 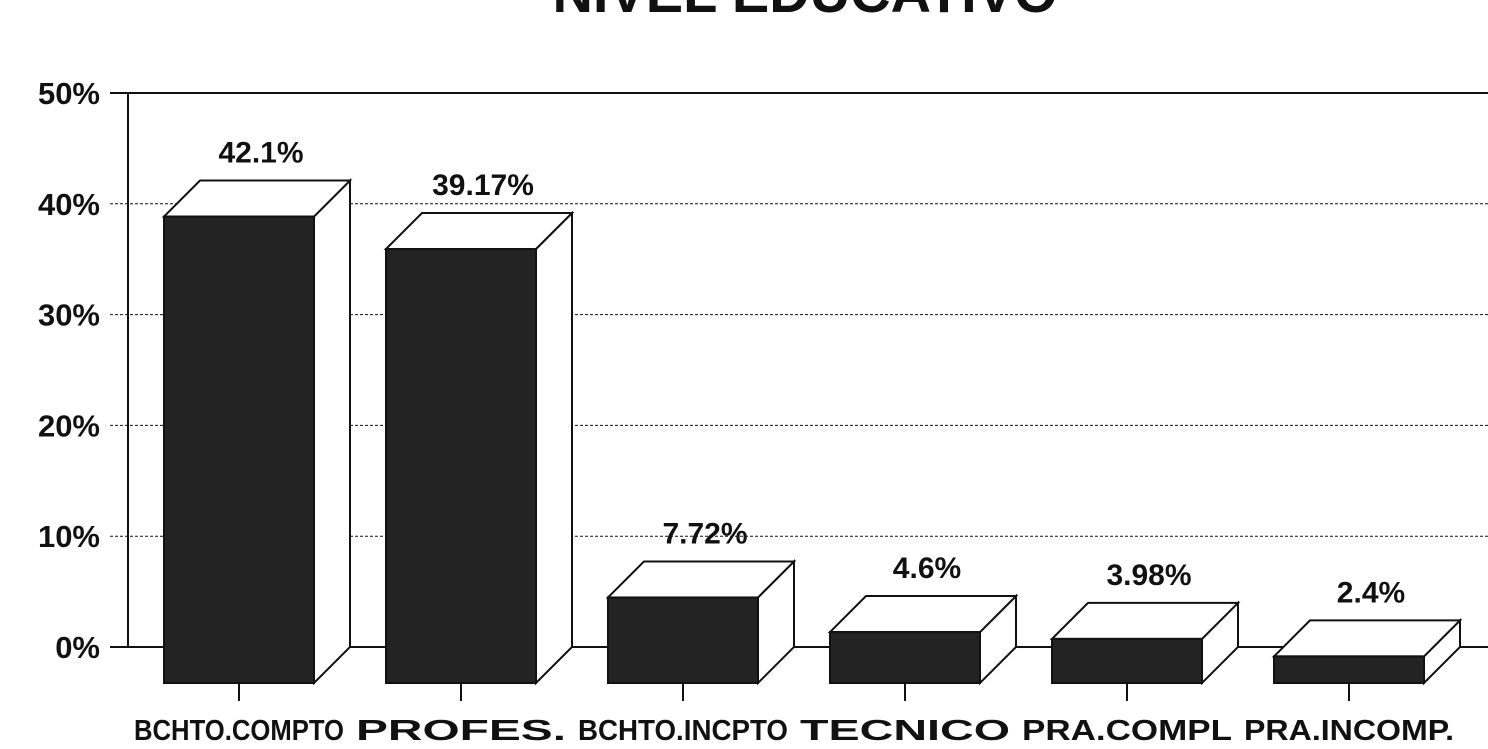 I want to click on value-label: 39.17%, so click(x=483, y=185).